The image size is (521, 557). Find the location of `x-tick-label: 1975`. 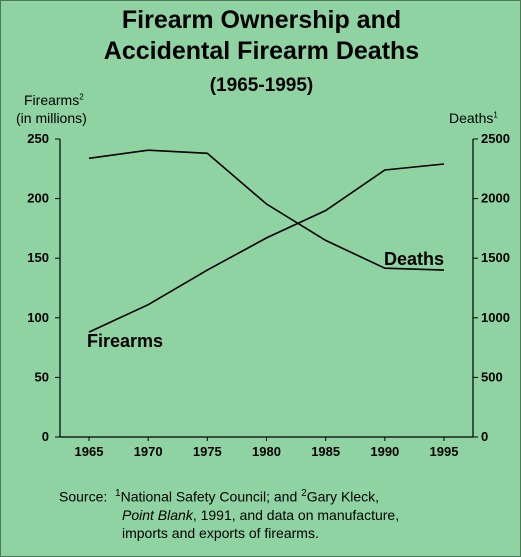

x-tick-label: 1975 is located at coordinates (207, 451).